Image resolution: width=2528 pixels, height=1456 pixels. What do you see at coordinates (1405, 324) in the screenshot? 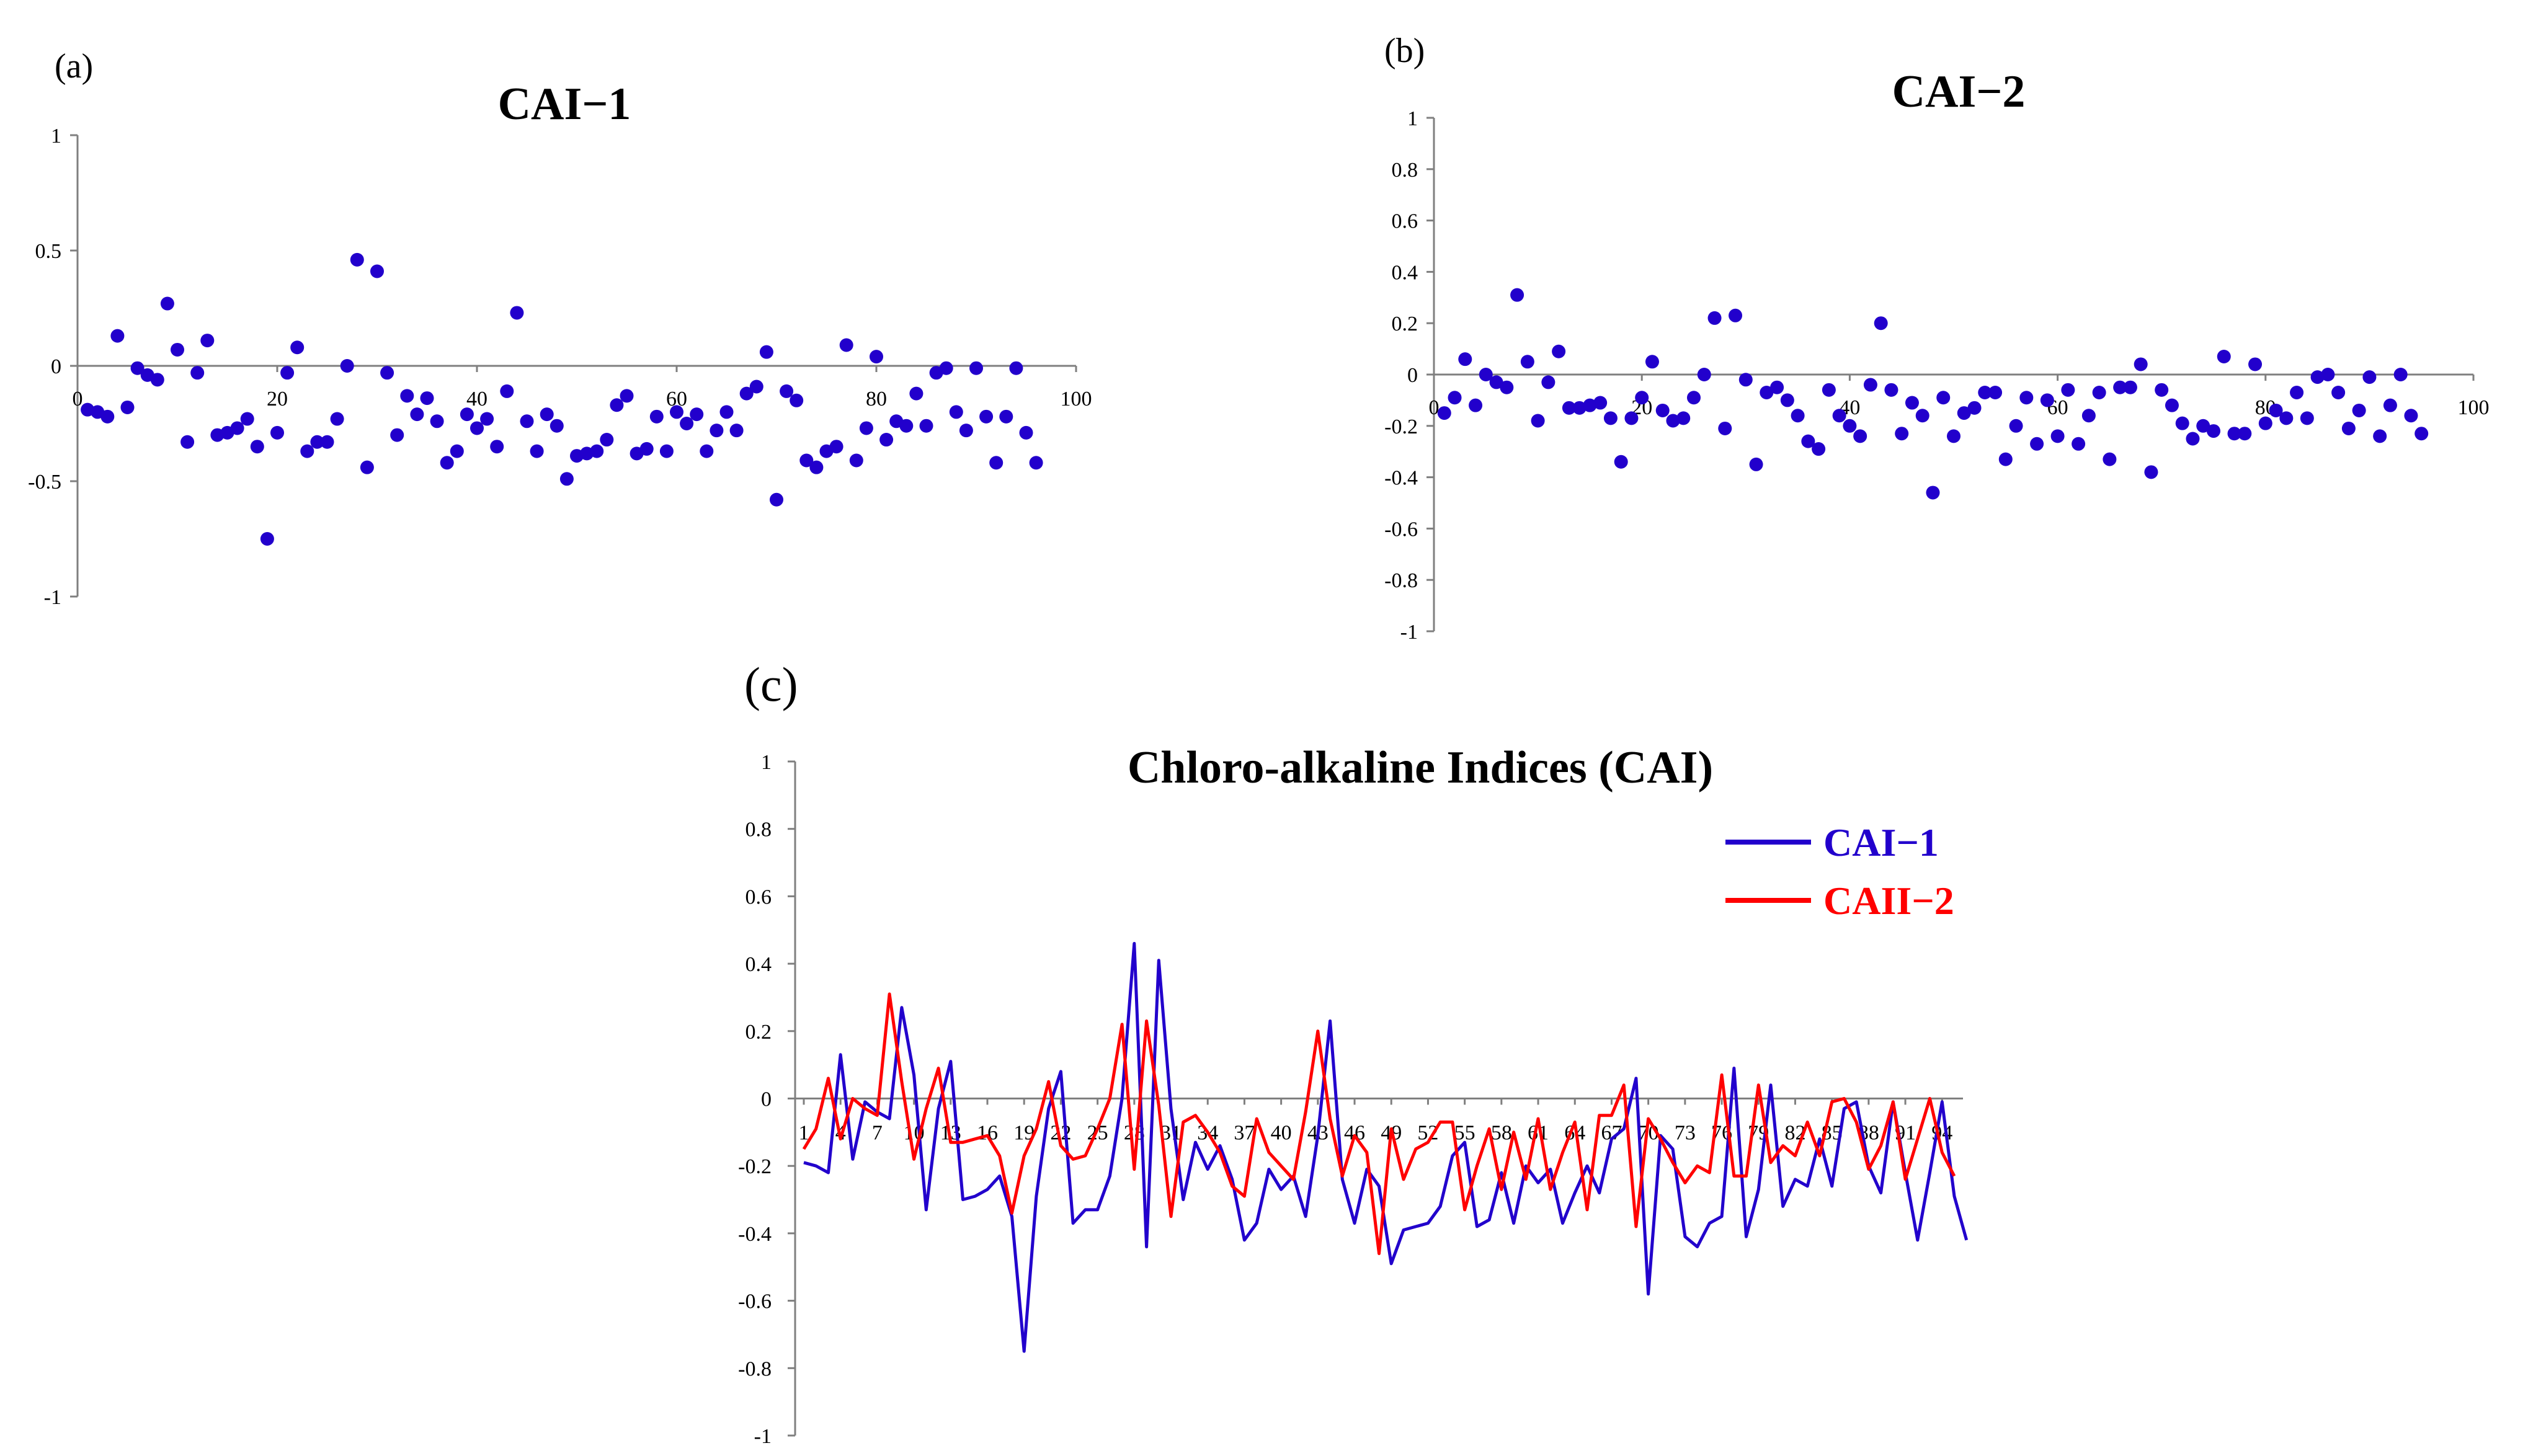
I see `y-tick-label-b: 0.2` at bounding box center [1405, 324].